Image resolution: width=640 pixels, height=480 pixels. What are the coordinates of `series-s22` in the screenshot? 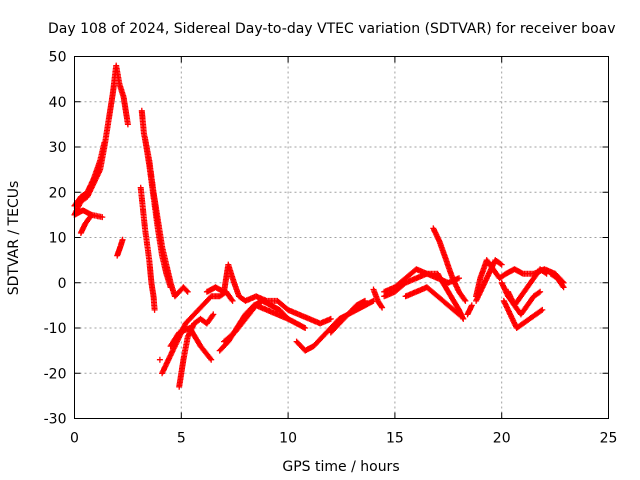 It's located at (449, 264).